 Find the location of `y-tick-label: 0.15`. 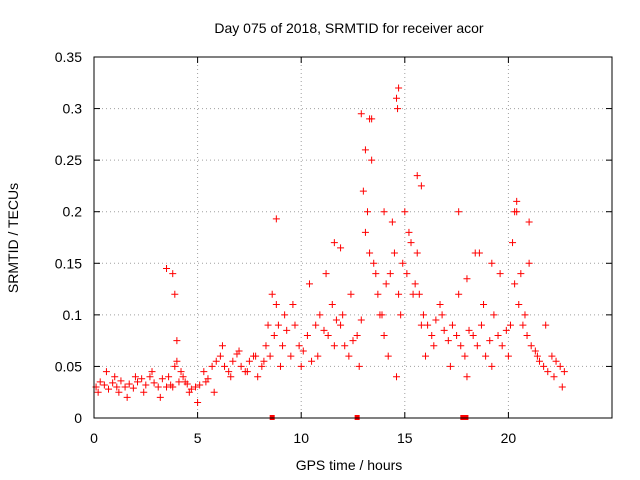

y-tick-label: 0.15 is located at coordinates (68, 263).